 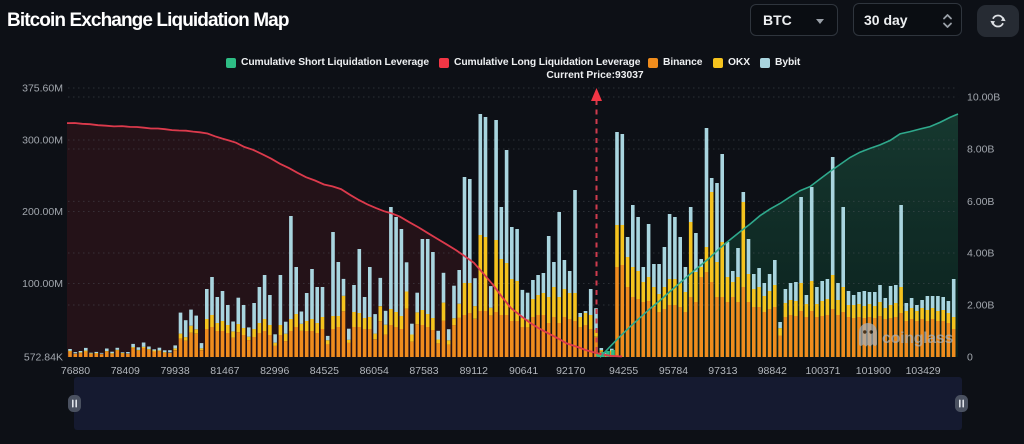 What do you see at coordinates (873, 371) in the screenshot?
I see `svg-text: 101900` at bounding box center [873, 371].